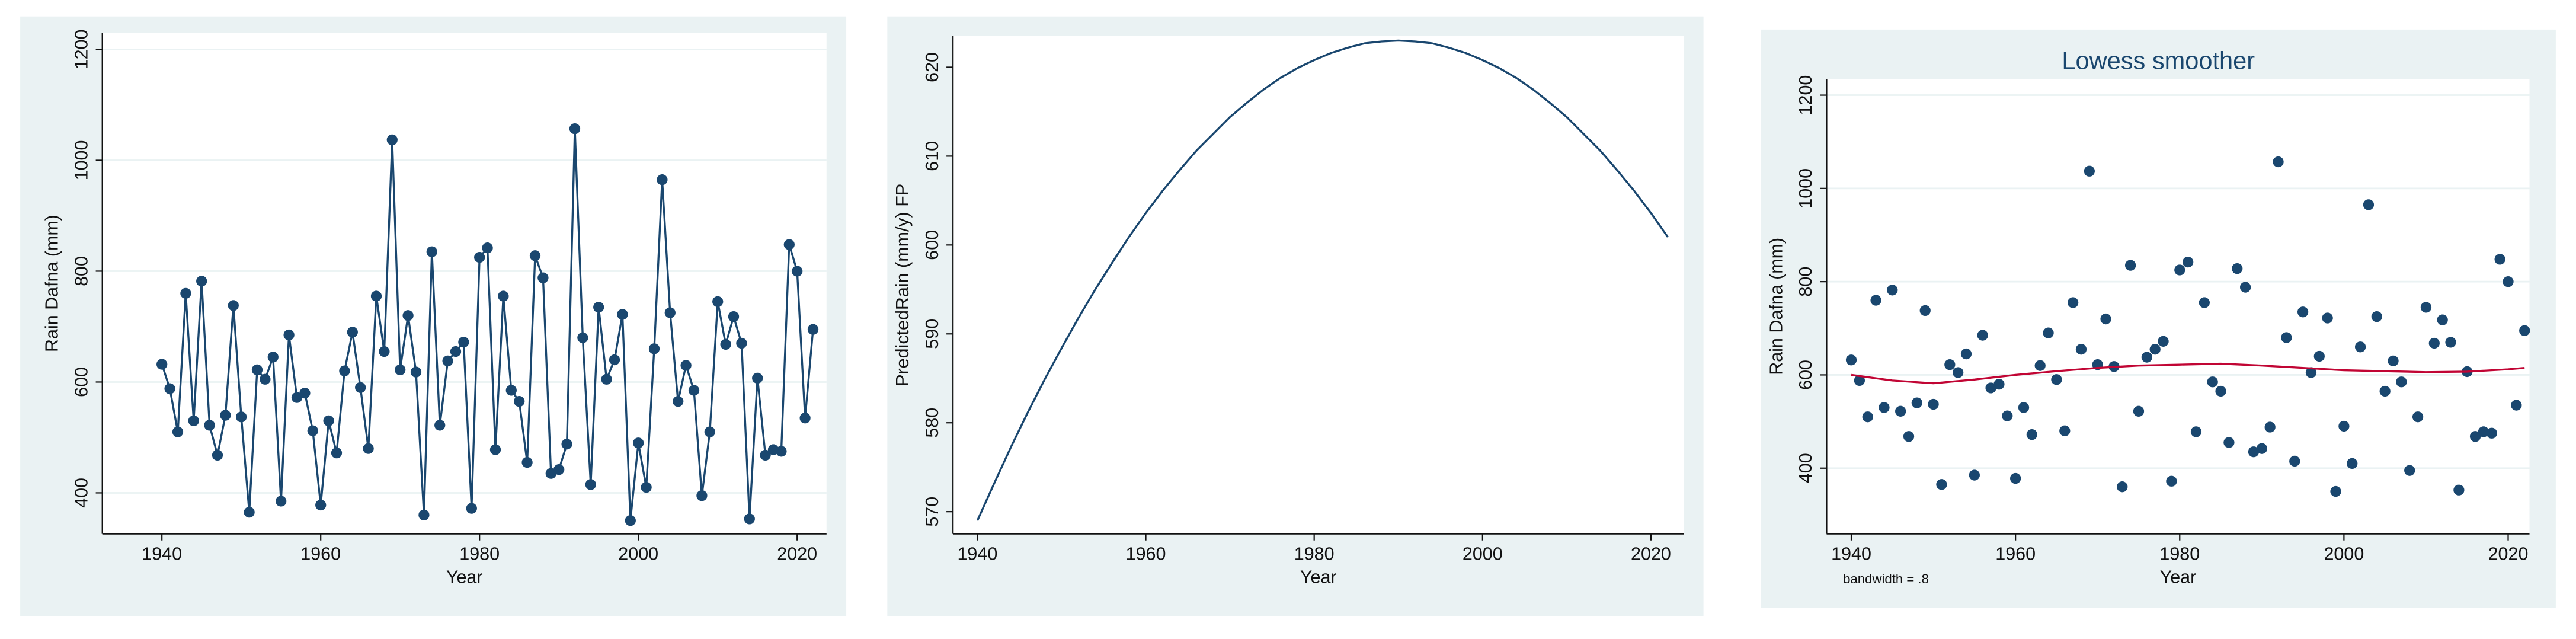  I want to click on y-tick-label: 620, so click(932, 67).